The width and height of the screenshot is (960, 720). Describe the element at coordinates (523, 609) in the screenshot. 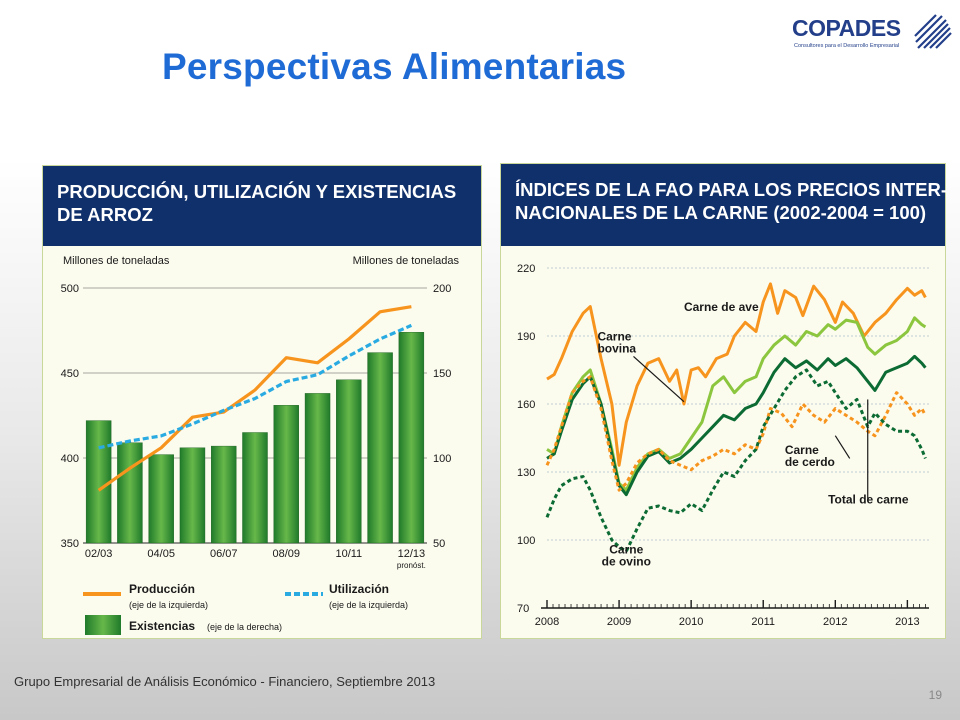

I see `meat-y-tick-label: 70` at that location.